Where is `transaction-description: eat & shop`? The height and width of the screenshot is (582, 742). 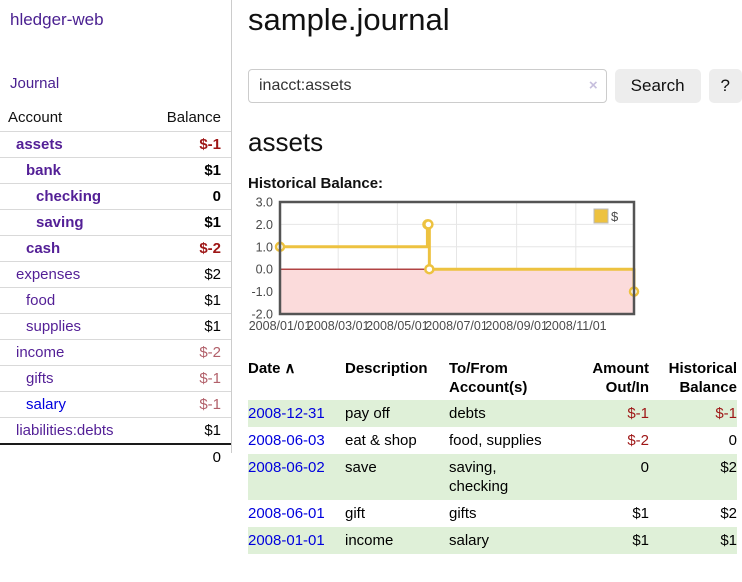 transaction-description: eat & shop is located at coordinates (381, 440).